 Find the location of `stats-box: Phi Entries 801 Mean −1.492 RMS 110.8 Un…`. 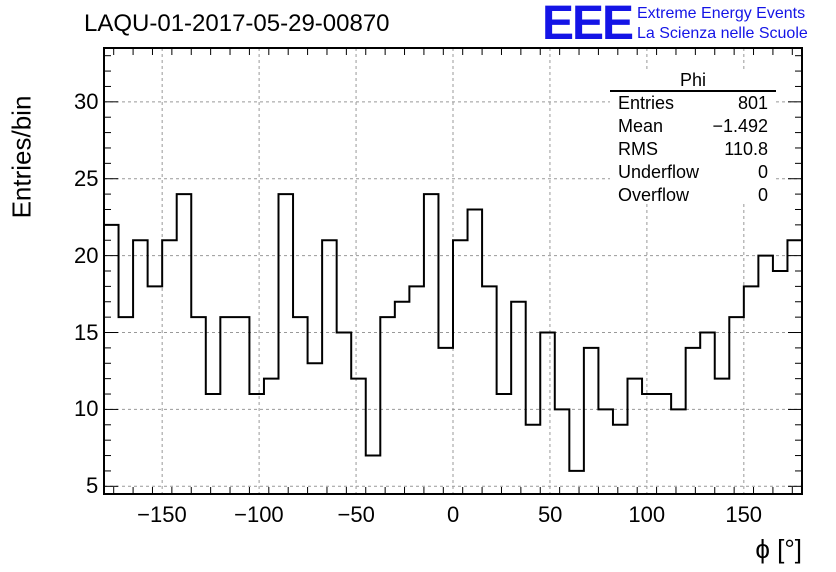

stats-box: Phi Entries 801 Mean −1.492 RMS 110.8 Un… is located at coordinates (693, 138).